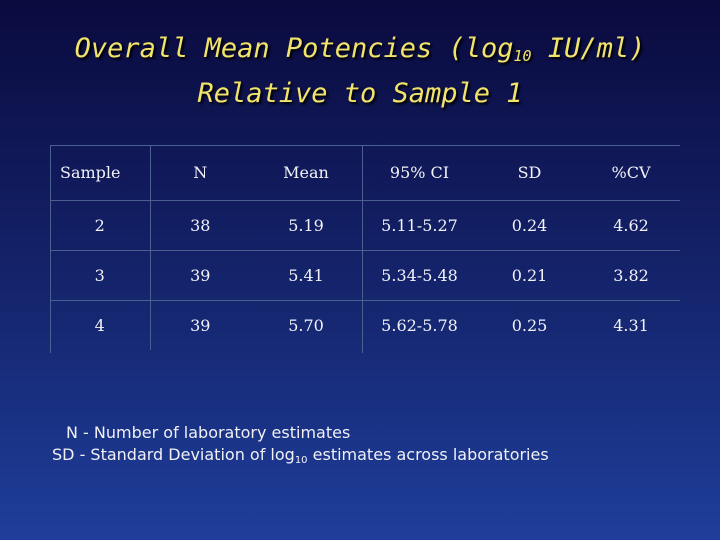 This screenshot has height=540, width=720. What do you see at coordinates (208, 432) in the screenshot?
I see `footnote-n: N - Number of laboratory estimates` at bounding box center [208, 432].